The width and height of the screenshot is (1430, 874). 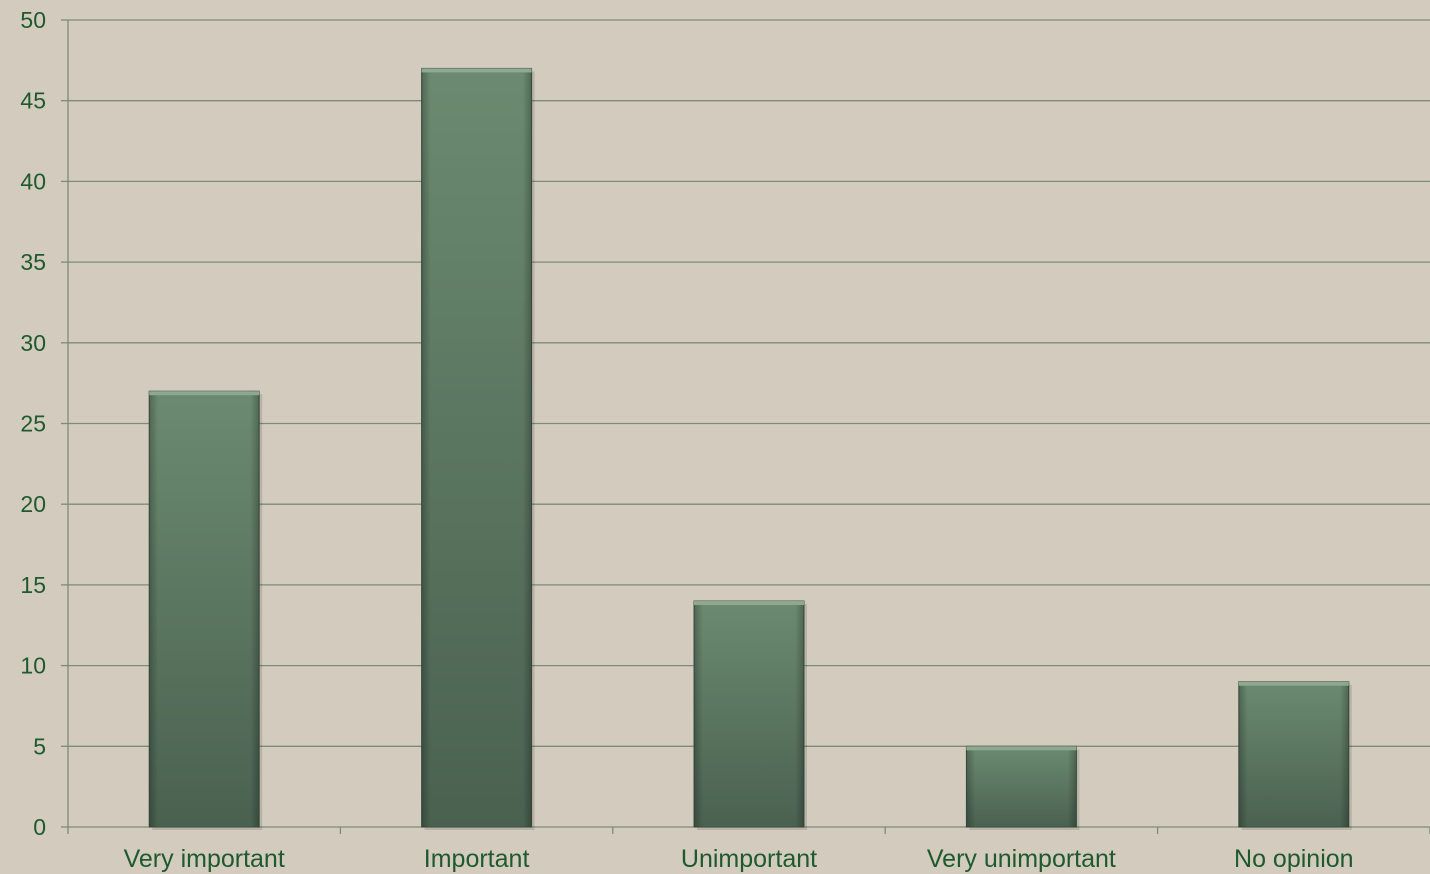 I want to click on y-tick-labels: 0 5 10 15 20 25 30 35 40 45 50, so click(x=33, y=423).